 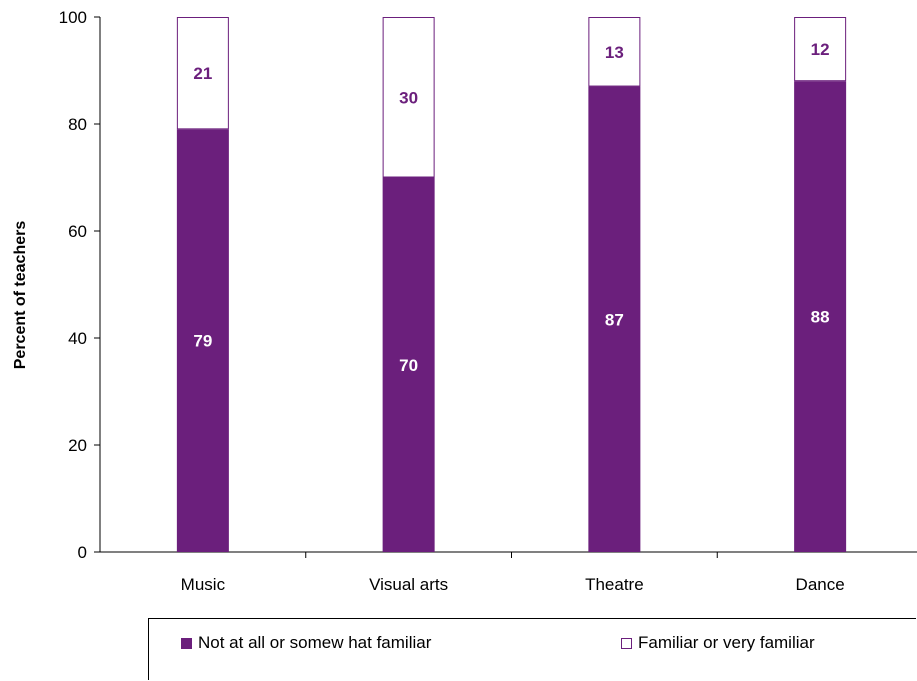 What do you see at coordinates (315, 642) in the screenshot?
I see `legend-label: Not at all or somew hat familiar` at bounding box center [315, 642].